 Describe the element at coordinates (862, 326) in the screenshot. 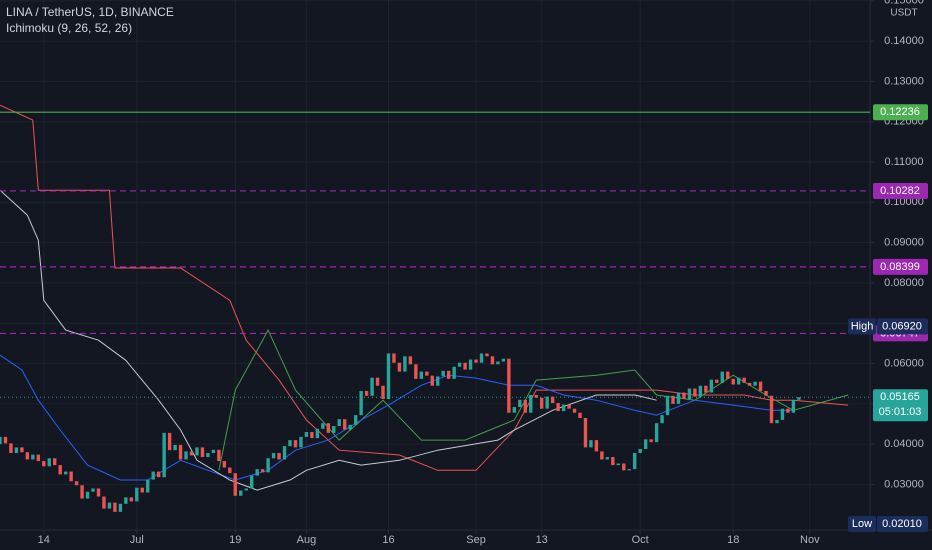

I see `high-name-box` at that location.